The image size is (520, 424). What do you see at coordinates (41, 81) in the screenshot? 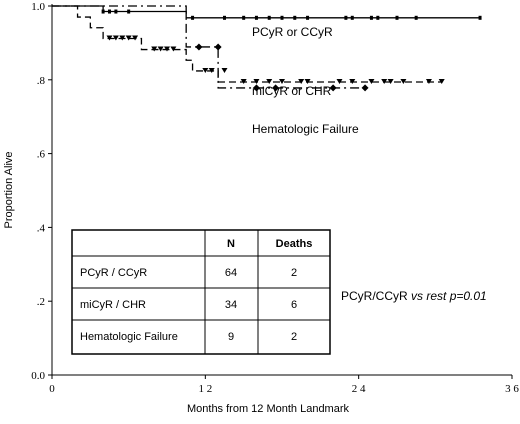
I see `y-tick-label: .8` at bounding box center [41, 81].